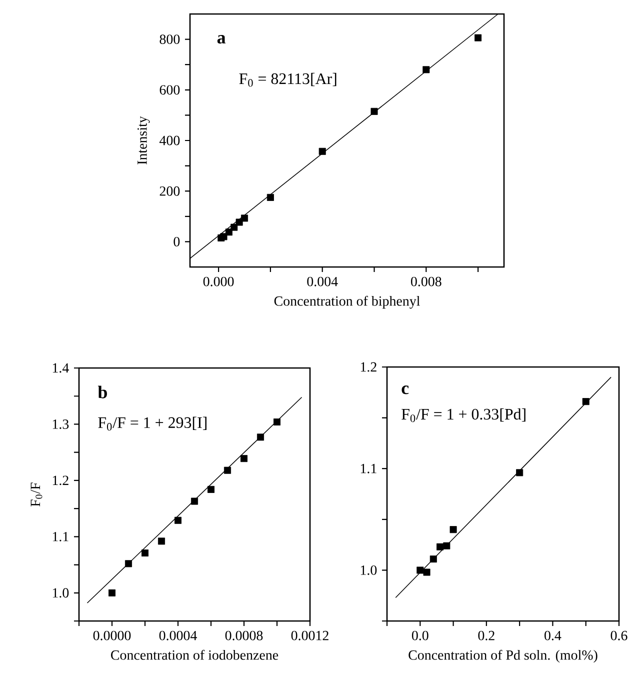  Describe the element at coordinates (619, 635) in the screenshot. I see `x-tick-label: 0.6` at that location.